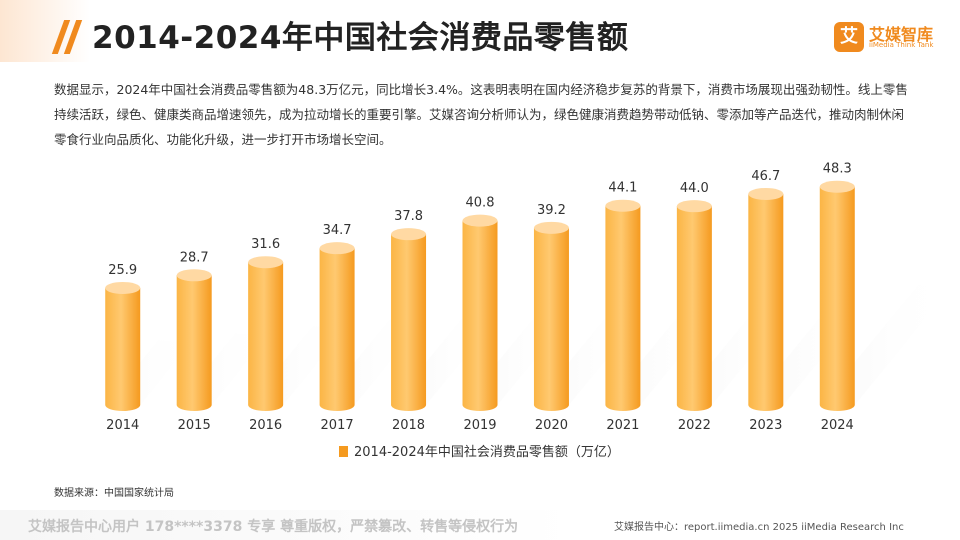  I want to click on bar-2022, so click(694, 308).